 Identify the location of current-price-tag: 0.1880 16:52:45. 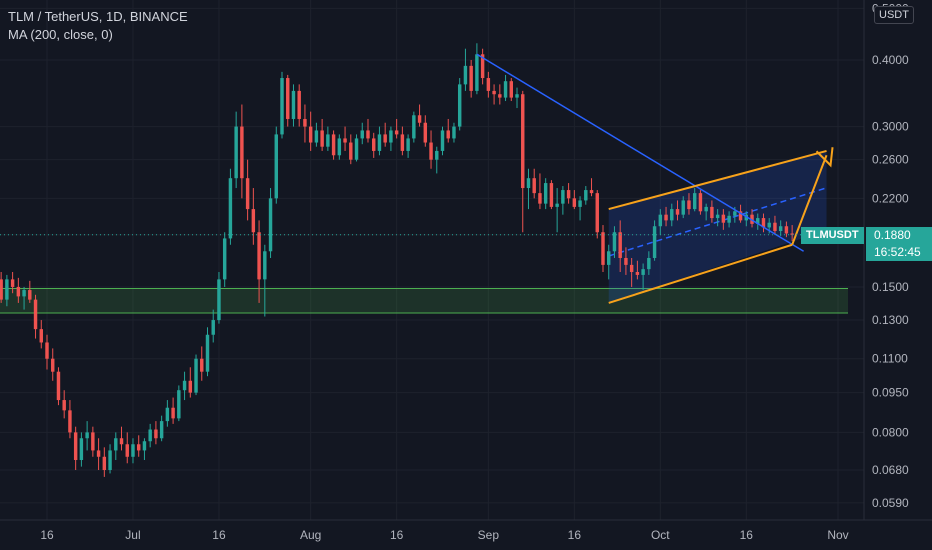
(899, 244).